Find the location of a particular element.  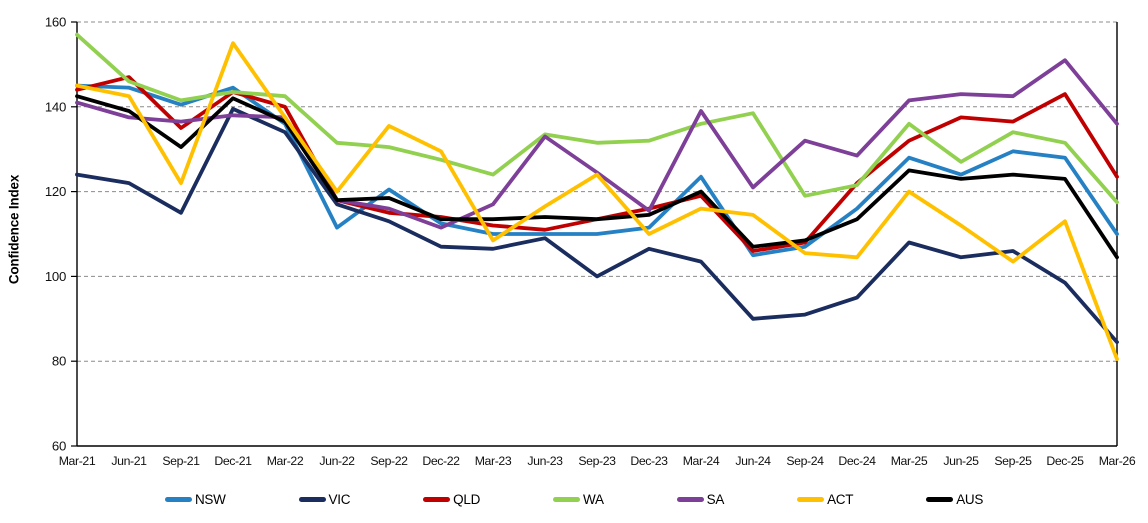

legend-label-ACT: ACT is located at coordinates (840, 499).